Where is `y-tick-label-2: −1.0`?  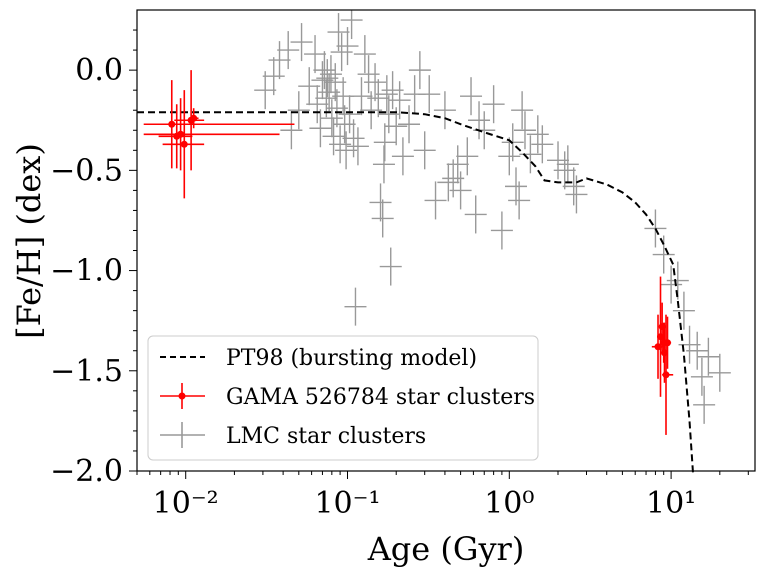
y-tick-label-2: −1.0 is located at coordinates (86, 271).